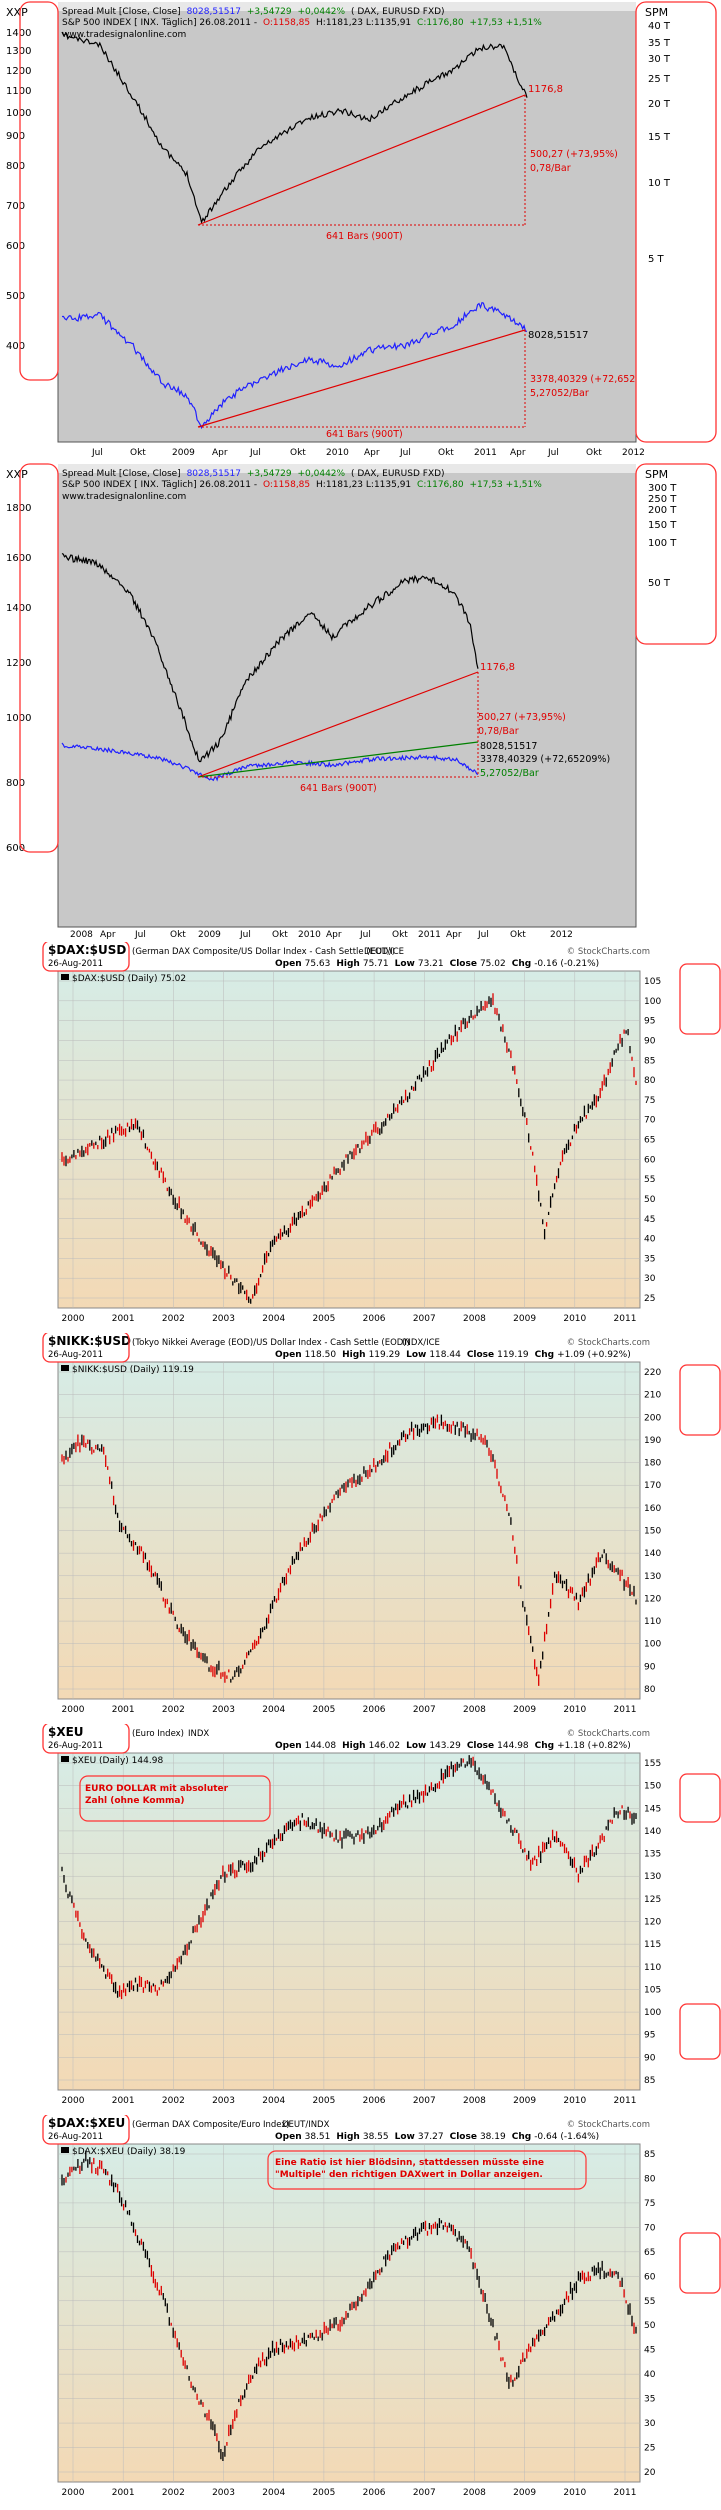 This screenshot has height=2510, width=721. Describe the element at coordinates (700, 999) in the screenshot. I see `sc1-annot-right-box` at that location.